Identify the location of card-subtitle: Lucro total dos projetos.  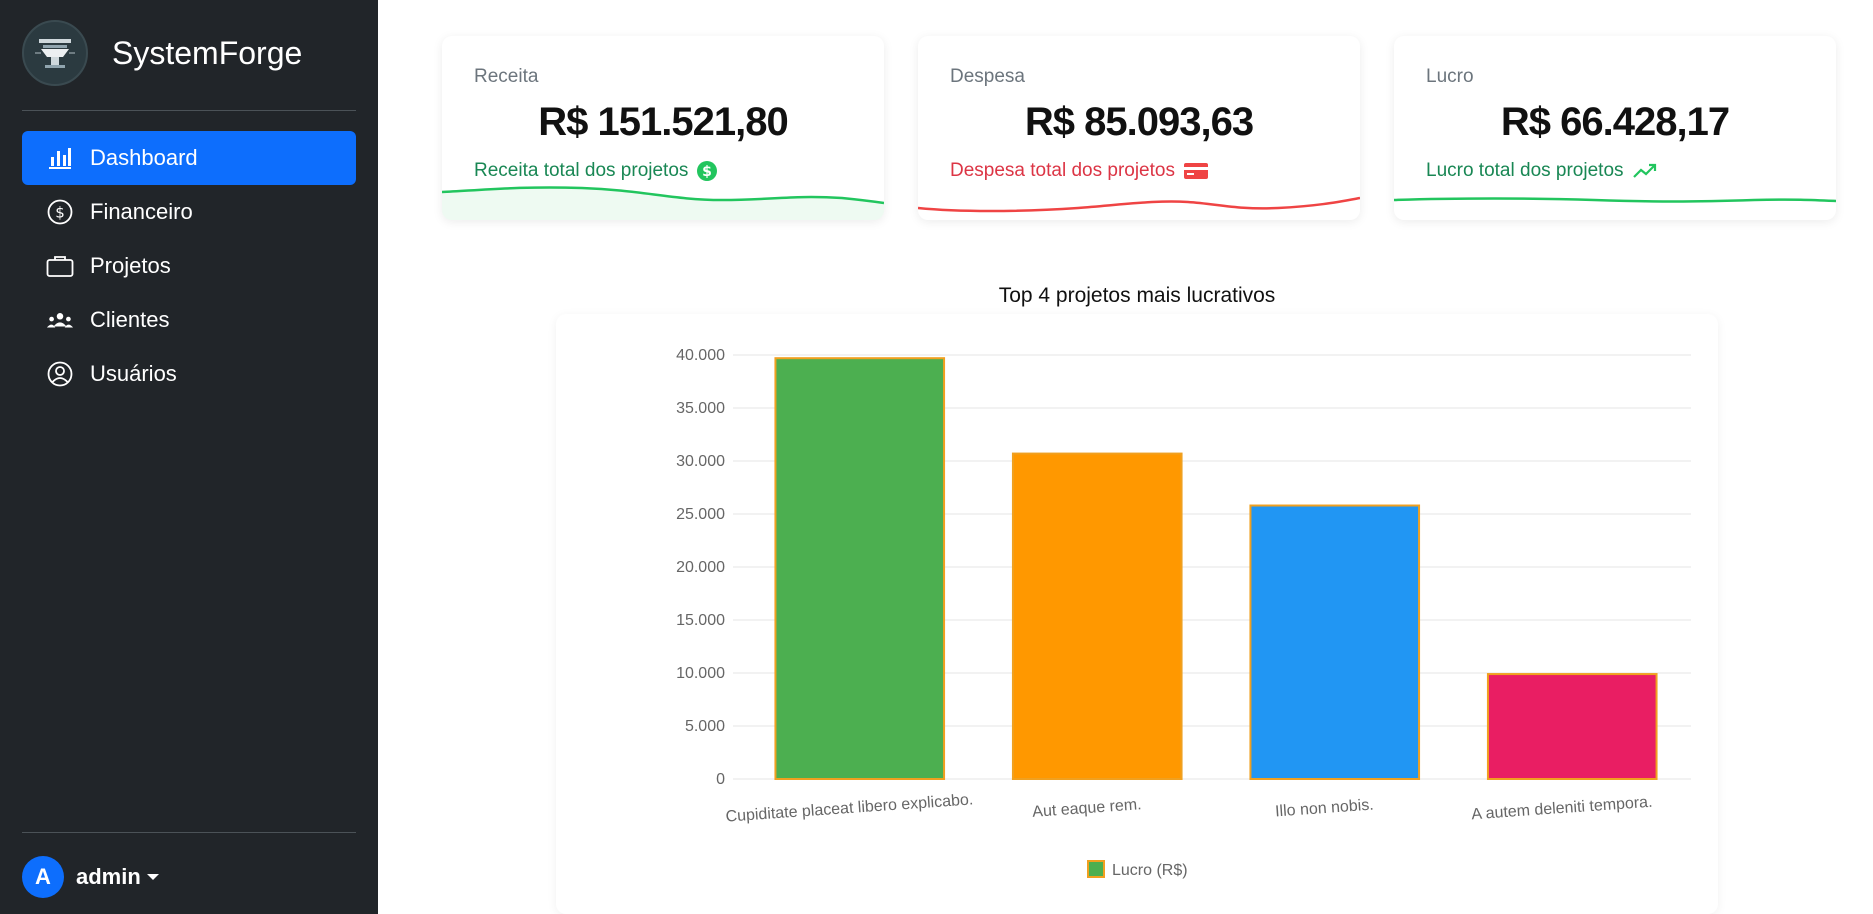
(1542, 171).